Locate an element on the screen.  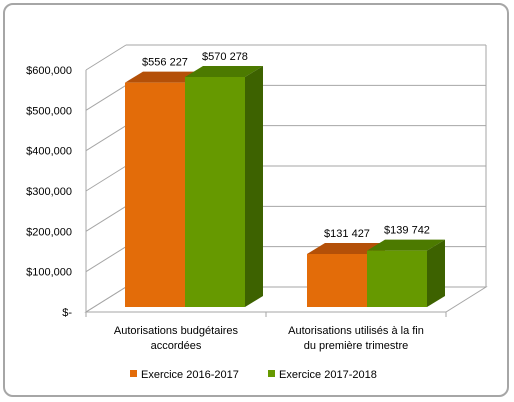
y-tick-label: $200,000 is located at coordinates (49, 232).